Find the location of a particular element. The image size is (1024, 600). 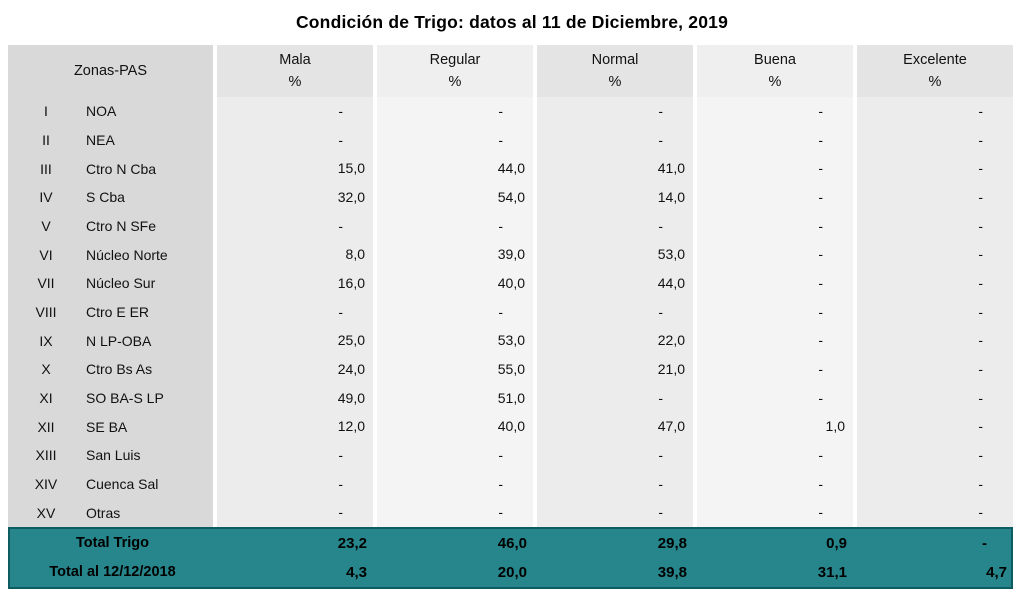

zone-numeral: XV is located at coordinates (46, 512).